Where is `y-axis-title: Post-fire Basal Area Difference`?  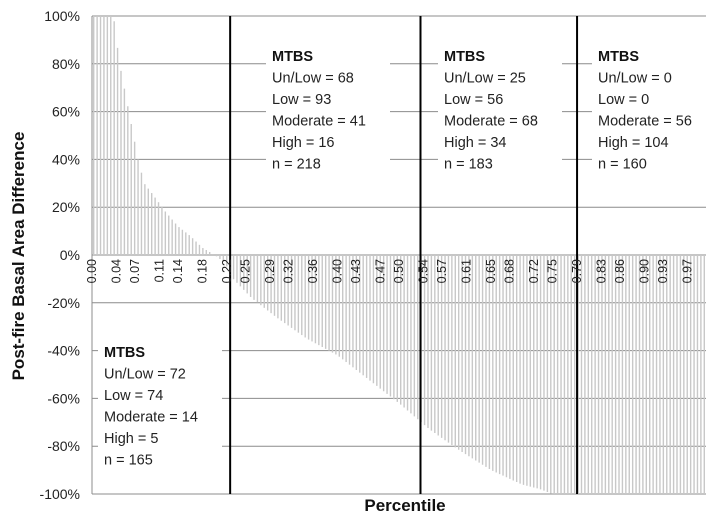 y-axis-title: Post-fire Basal Area Difference is located at coordinates (18, 256).